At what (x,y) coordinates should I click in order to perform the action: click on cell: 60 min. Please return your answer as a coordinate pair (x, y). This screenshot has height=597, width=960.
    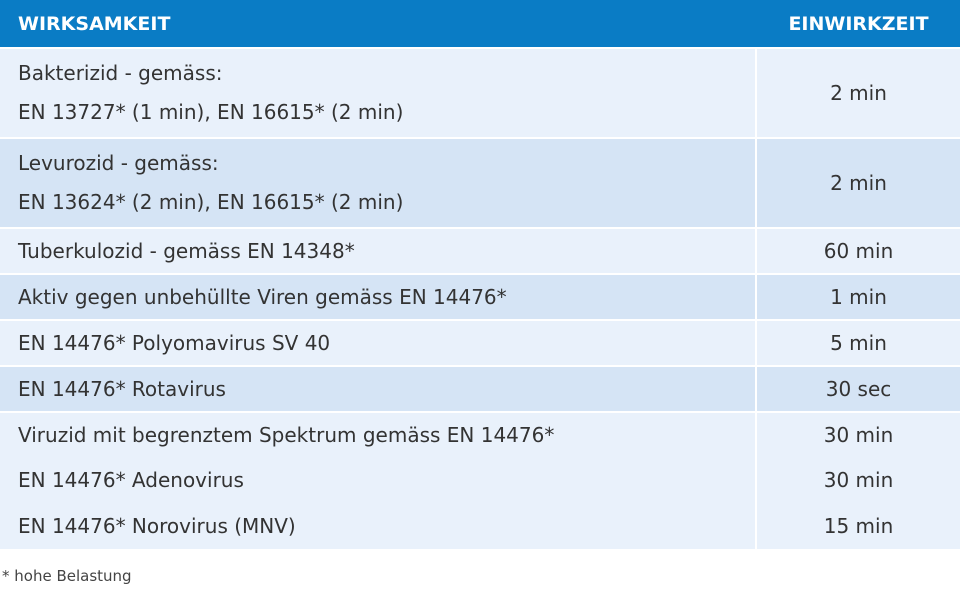
    Looking at the image, I should click on (858, 251).